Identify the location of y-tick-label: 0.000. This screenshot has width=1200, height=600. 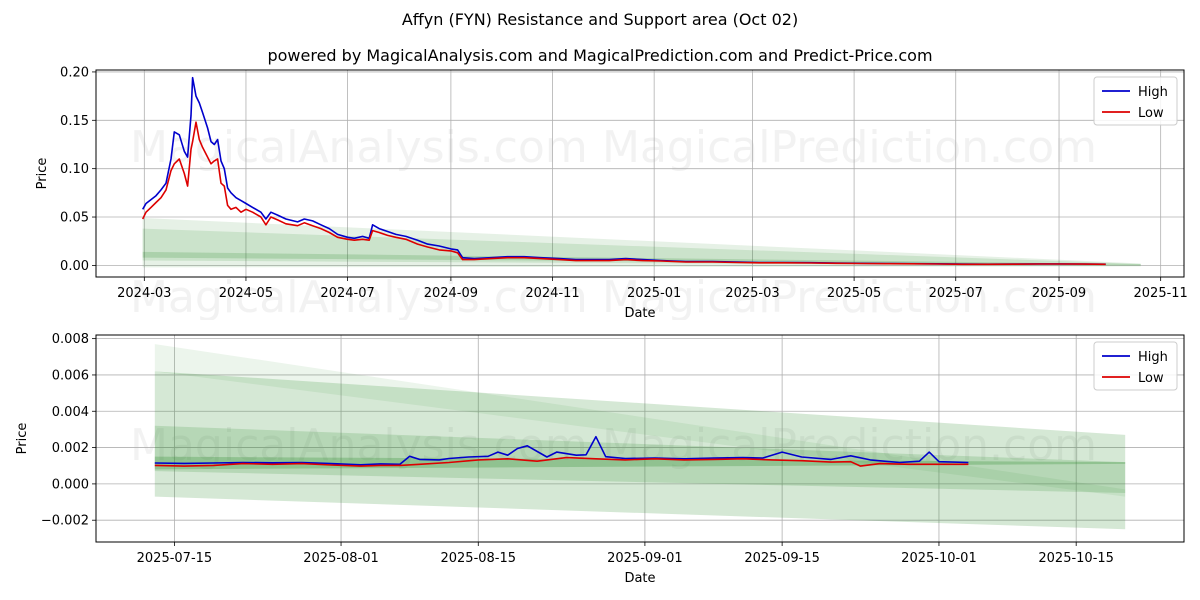
(70, 484).